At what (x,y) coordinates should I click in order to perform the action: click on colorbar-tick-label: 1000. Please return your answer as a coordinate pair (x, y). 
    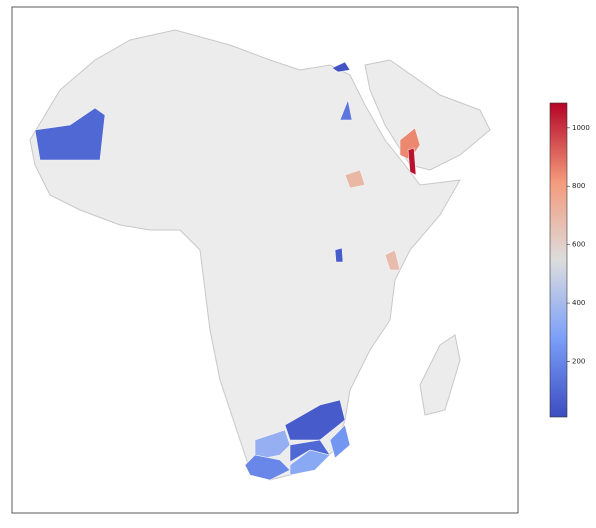
    Looking at the image, I should click on (581, 128).